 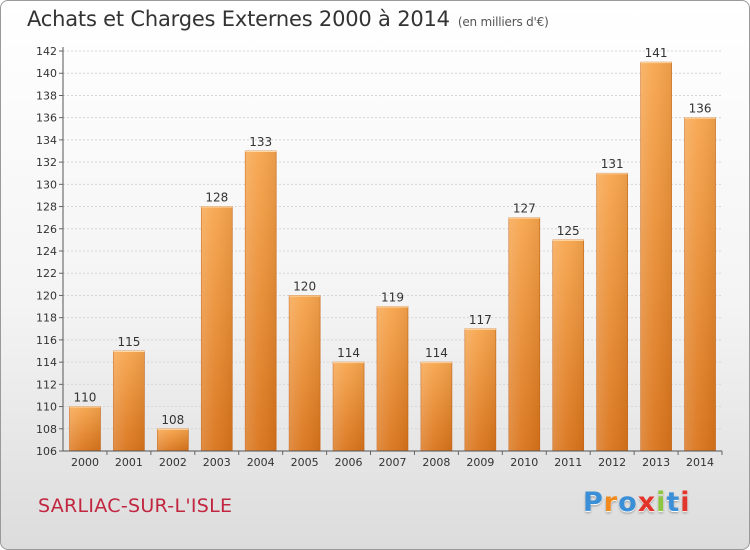 What do you see at coordinates (46, 384) in the screenshot?
I see `y-tick-label: 112` at bounding box center [46, 384].